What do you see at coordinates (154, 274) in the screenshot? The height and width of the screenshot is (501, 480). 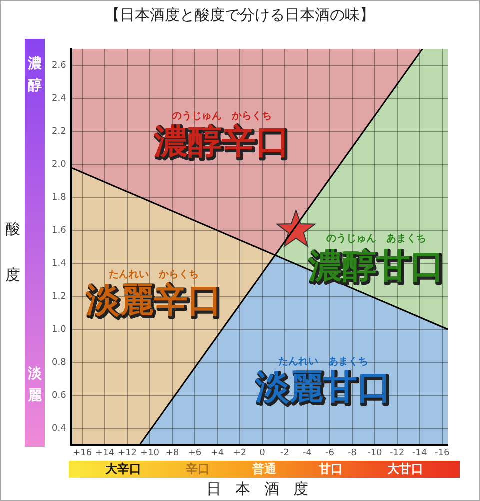 I see `annotation: たんれい からくち` at bounding box center [154, 274].